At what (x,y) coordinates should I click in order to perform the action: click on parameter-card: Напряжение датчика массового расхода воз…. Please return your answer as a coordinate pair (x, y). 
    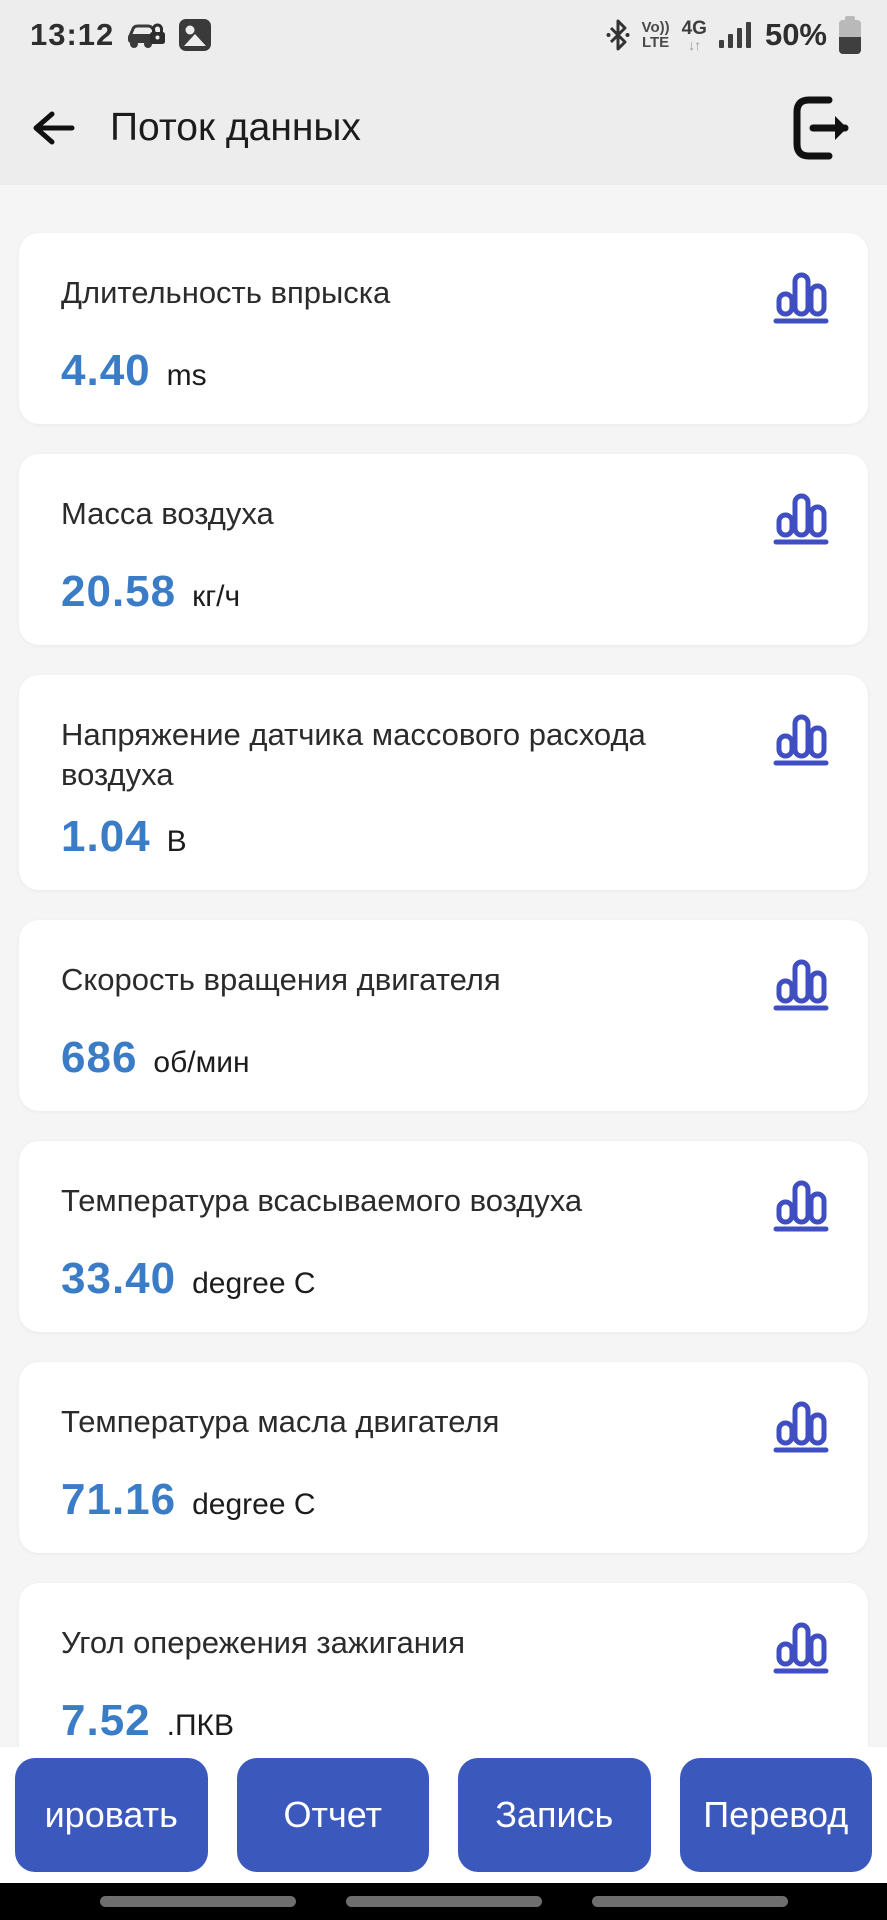
    Looking at the image, I should click on (443, 782).